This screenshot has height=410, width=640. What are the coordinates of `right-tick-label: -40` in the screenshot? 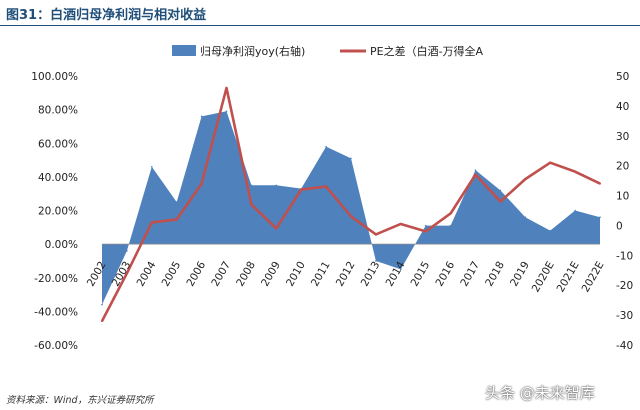 It's located at (624, 346).